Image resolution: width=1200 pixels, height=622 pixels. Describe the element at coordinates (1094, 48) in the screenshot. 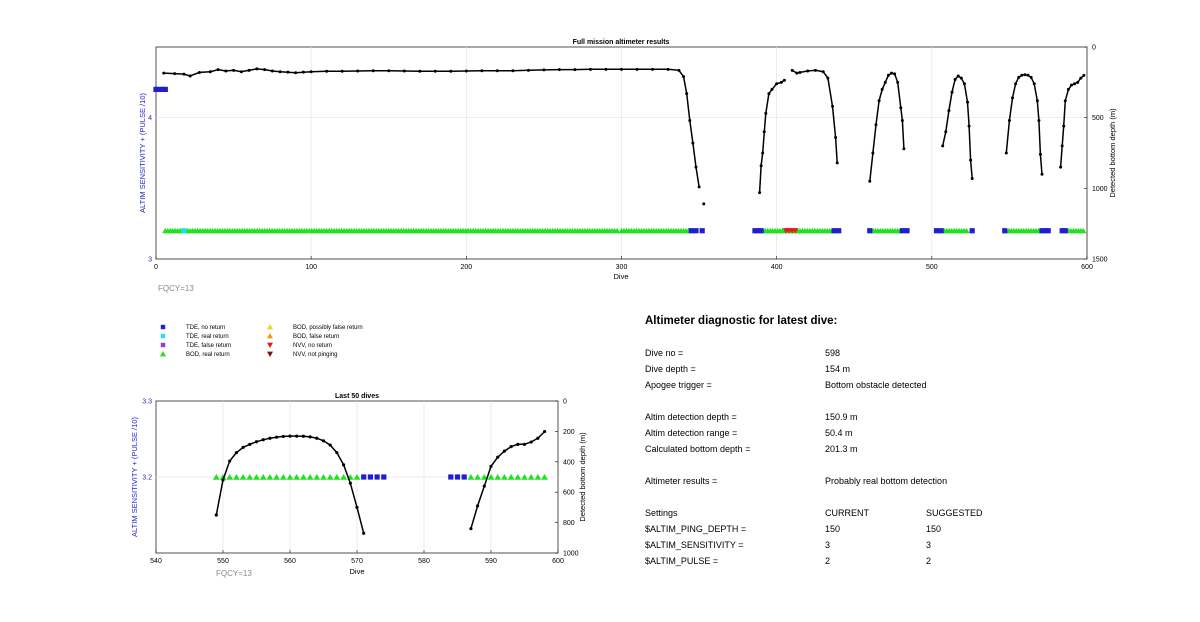

I see `y-right-tick-label: 0` at that location.